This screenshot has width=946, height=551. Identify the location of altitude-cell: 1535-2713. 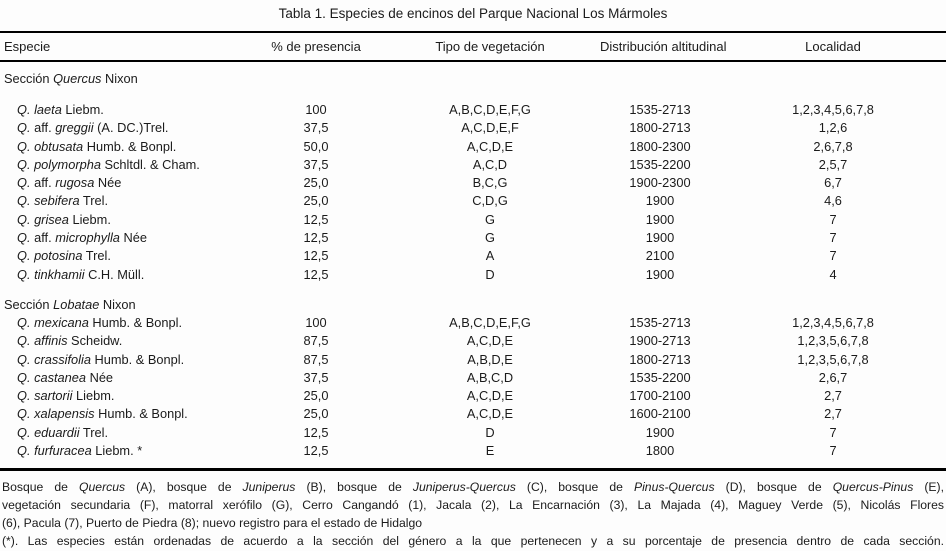
(660, 109).